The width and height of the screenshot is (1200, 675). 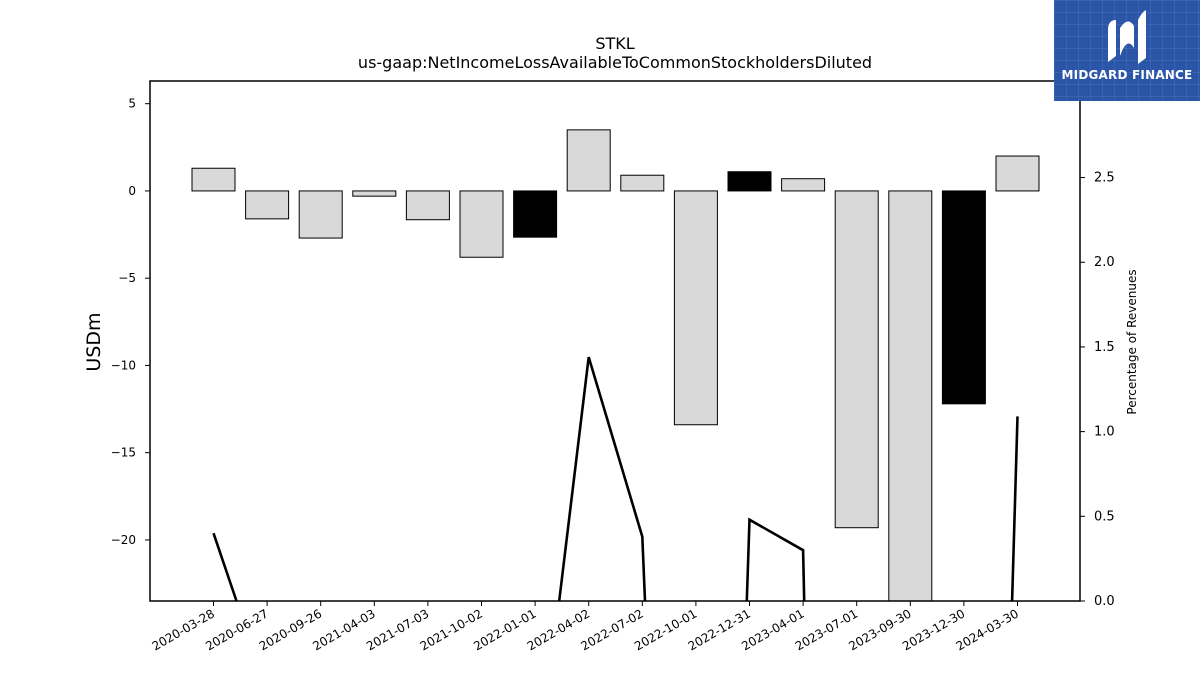 I want to click on logo-grid-pattern, so click(x=1127, y=50).